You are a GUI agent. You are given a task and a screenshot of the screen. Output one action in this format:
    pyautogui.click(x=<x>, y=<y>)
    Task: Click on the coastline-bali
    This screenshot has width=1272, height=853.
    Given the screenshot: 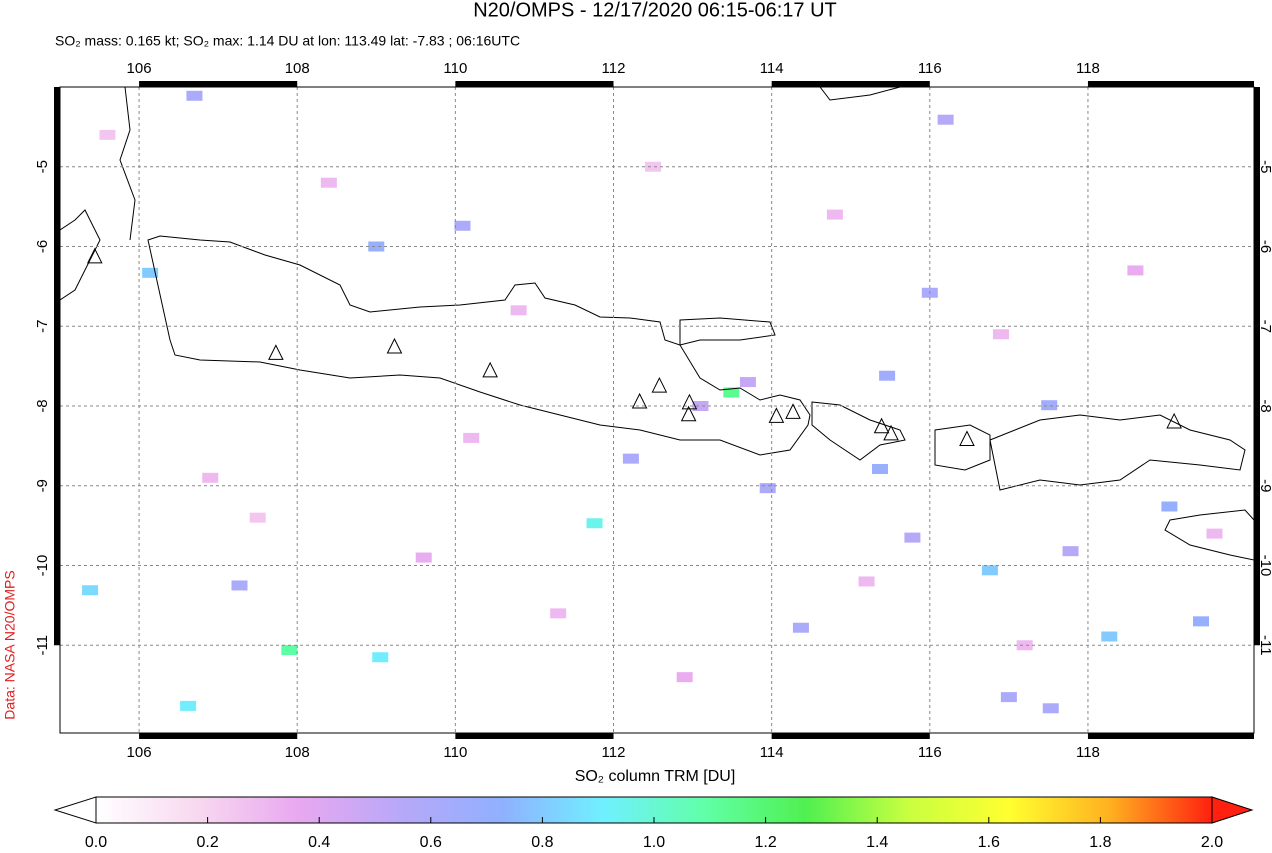 What is the action you would take?
    pyautogui.click(x=858, y=431)
    